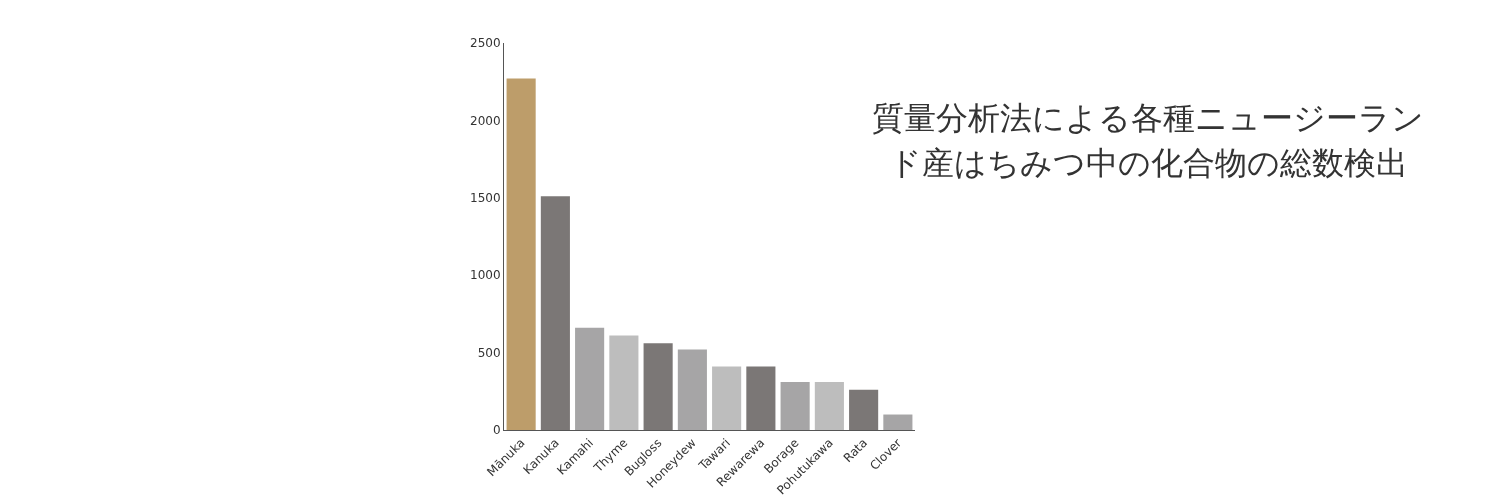 The height and width of the screenshot is (500, 1500). What do you see at coordinates (489, 352) in the screenshot?
I see `y-tick-label: 500` at bounding box center [489, 352].